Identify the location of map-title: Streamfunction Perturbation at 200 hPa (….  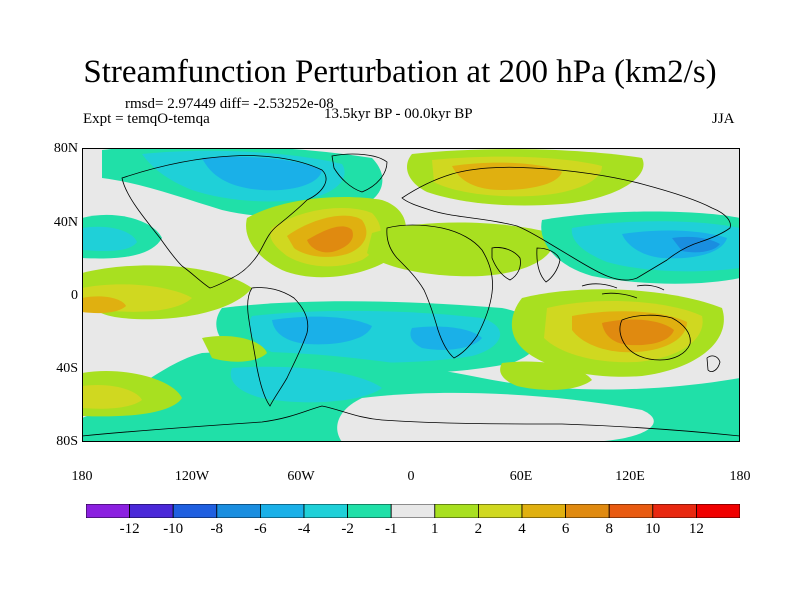
(400, 72).